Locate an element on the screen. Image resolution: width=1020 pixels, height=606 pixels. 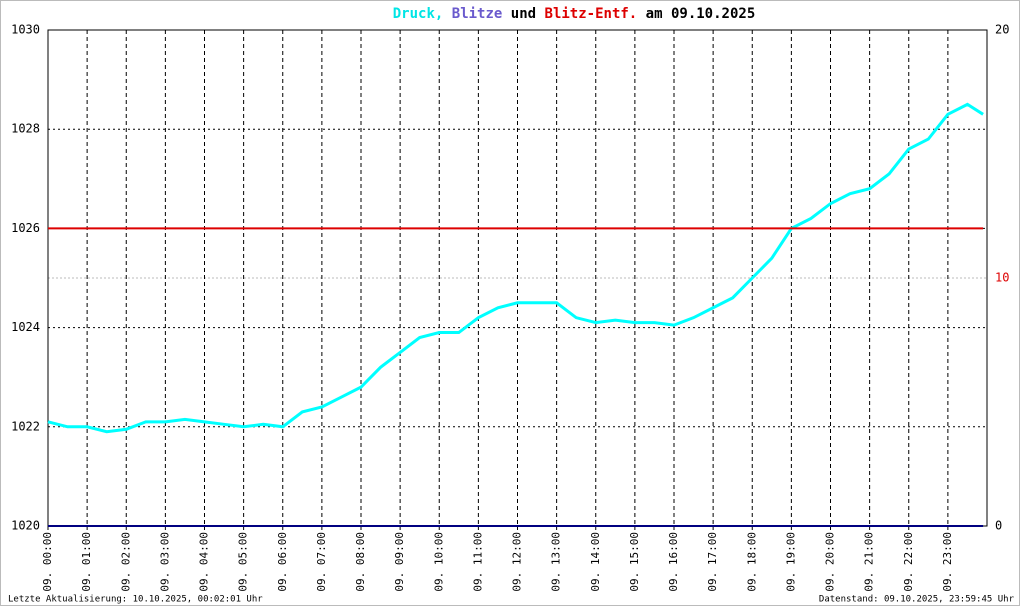
y-tick-label: 1024 is located at coordinates (25, 327).